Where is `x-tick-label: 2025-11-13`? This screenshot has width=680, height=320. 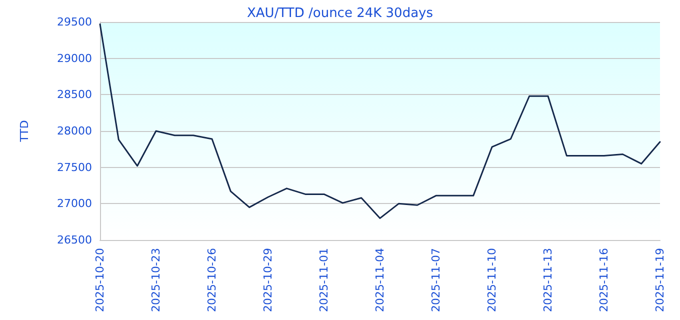
x-tick-label: 2025-11-13 is located at coordinates (548, 280).